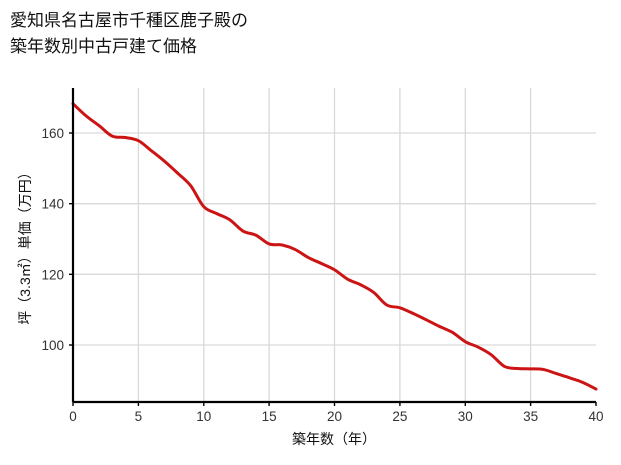  What do you see at coordinates (25, 244) in the screenshot?
I see `y-axis-title: 坪（3.3㎡）単価（万円）` at bounding box center [25, 244].